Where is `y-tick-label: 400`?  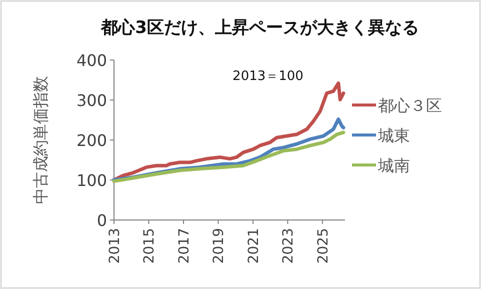 y-tick-label: 400 is located at coordinates (91, 60).